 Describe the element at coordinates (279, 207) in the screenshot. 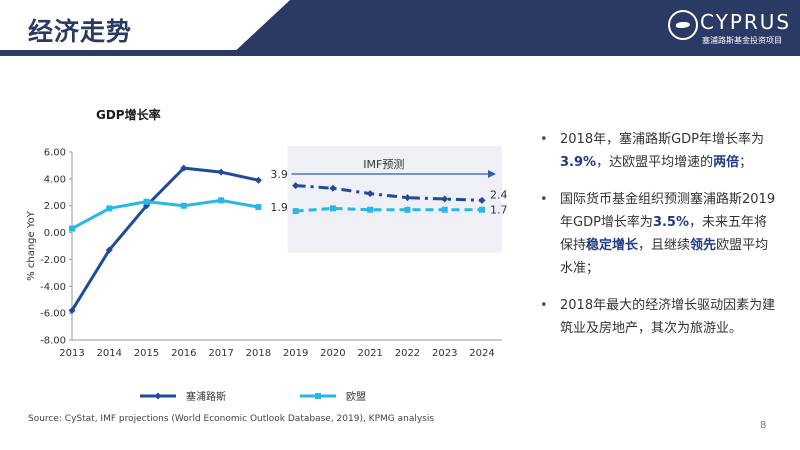

I see `data-label: 1.9` at that location.